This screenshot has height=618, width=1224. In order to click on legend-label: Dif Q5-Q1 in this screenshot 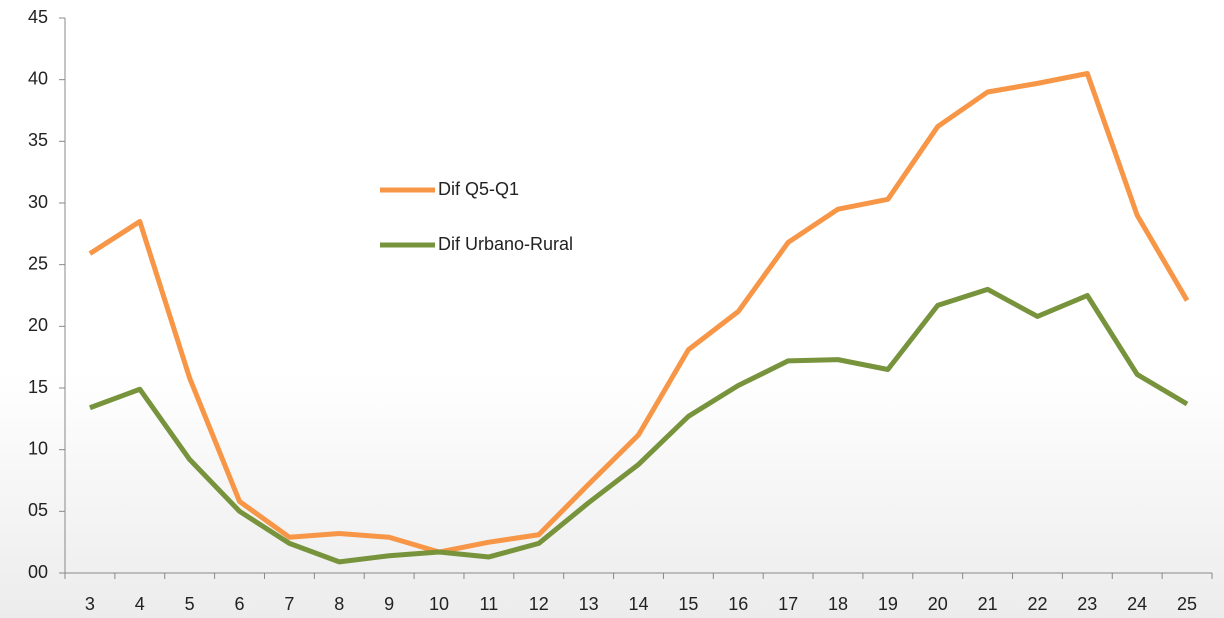, I will do `click(478, 189)`.